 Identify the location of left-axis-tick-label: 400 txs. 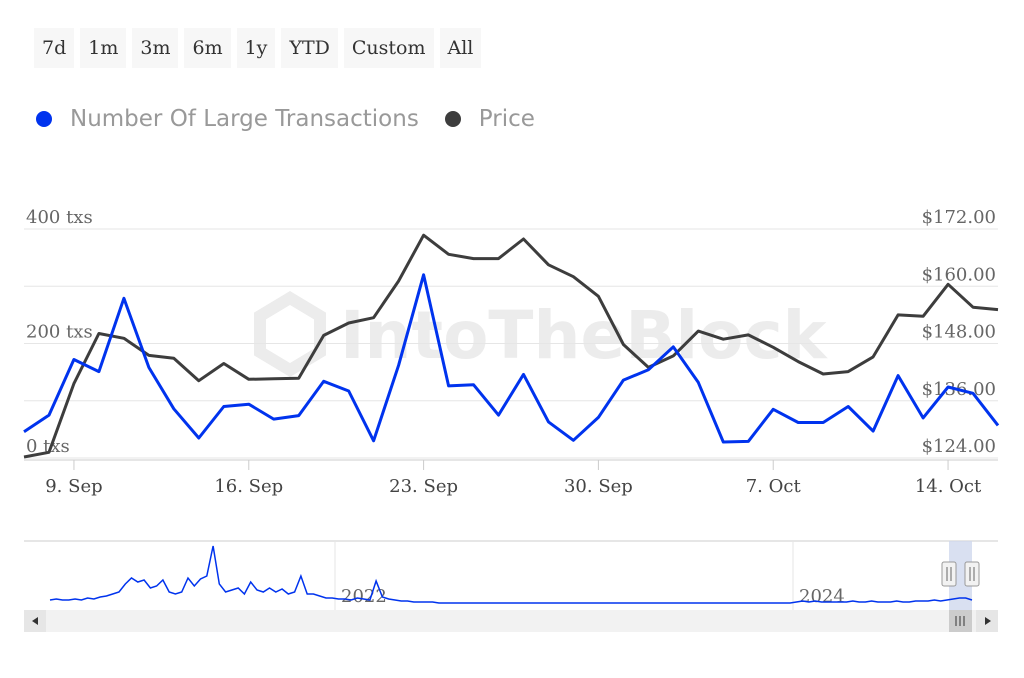
(59, 217).